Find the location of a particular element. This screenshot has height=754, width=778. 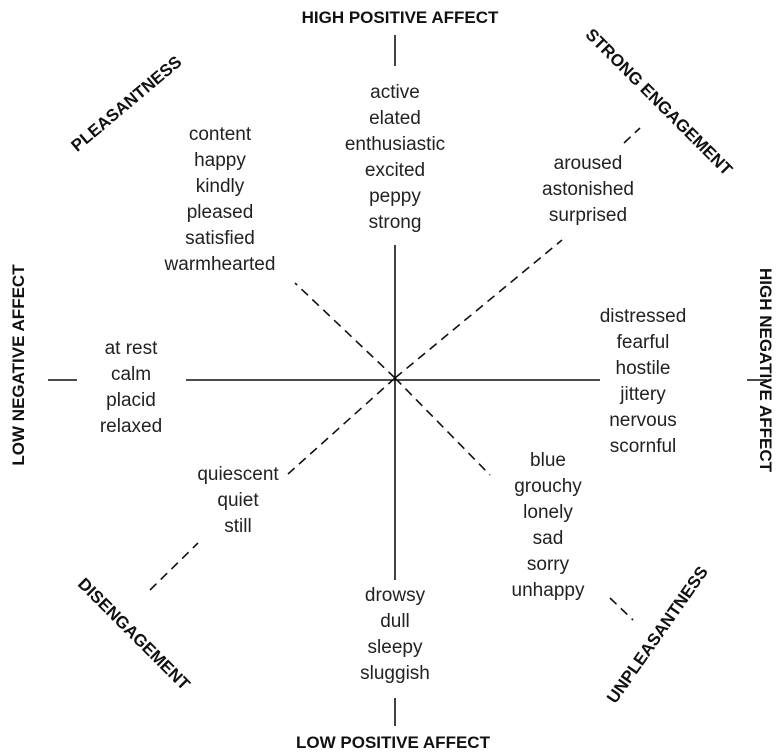

affect-word: dull is located at coordinates (395, 621).